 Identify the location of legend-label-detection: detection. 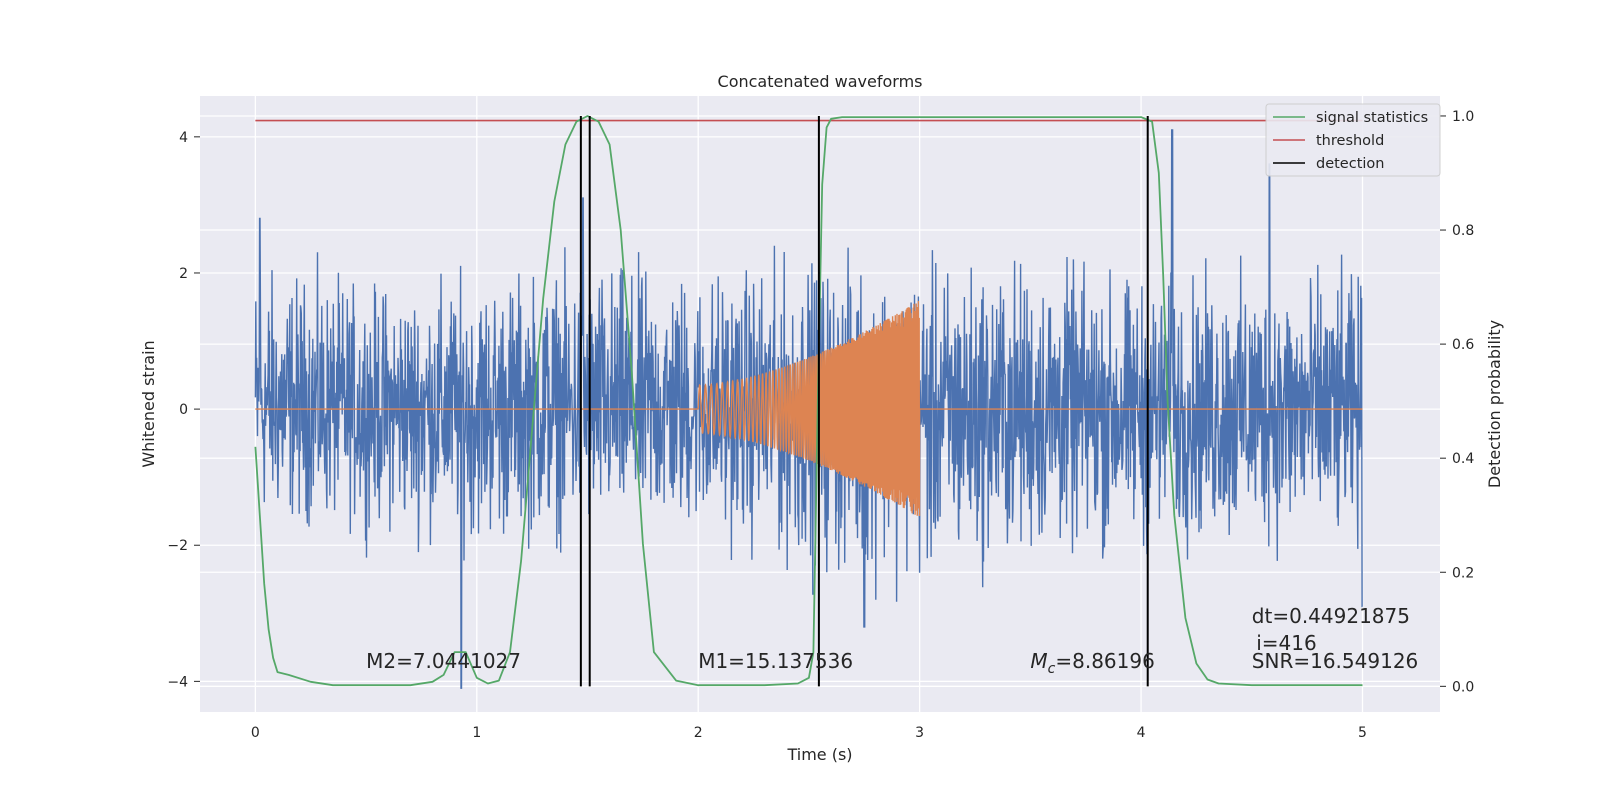
(1350, 164).